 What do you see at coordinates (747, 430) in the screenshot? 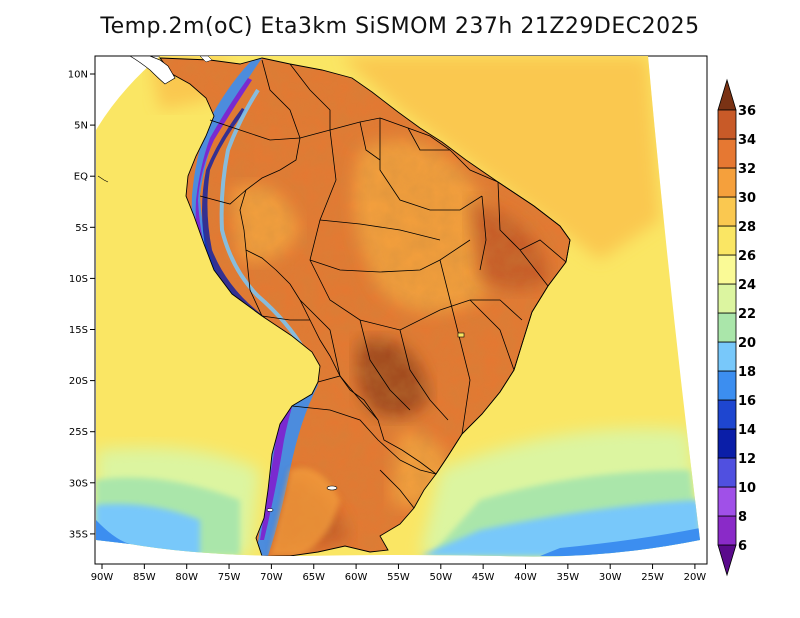
I see `colorbar-label: 14` at bounding box center [747, 430].